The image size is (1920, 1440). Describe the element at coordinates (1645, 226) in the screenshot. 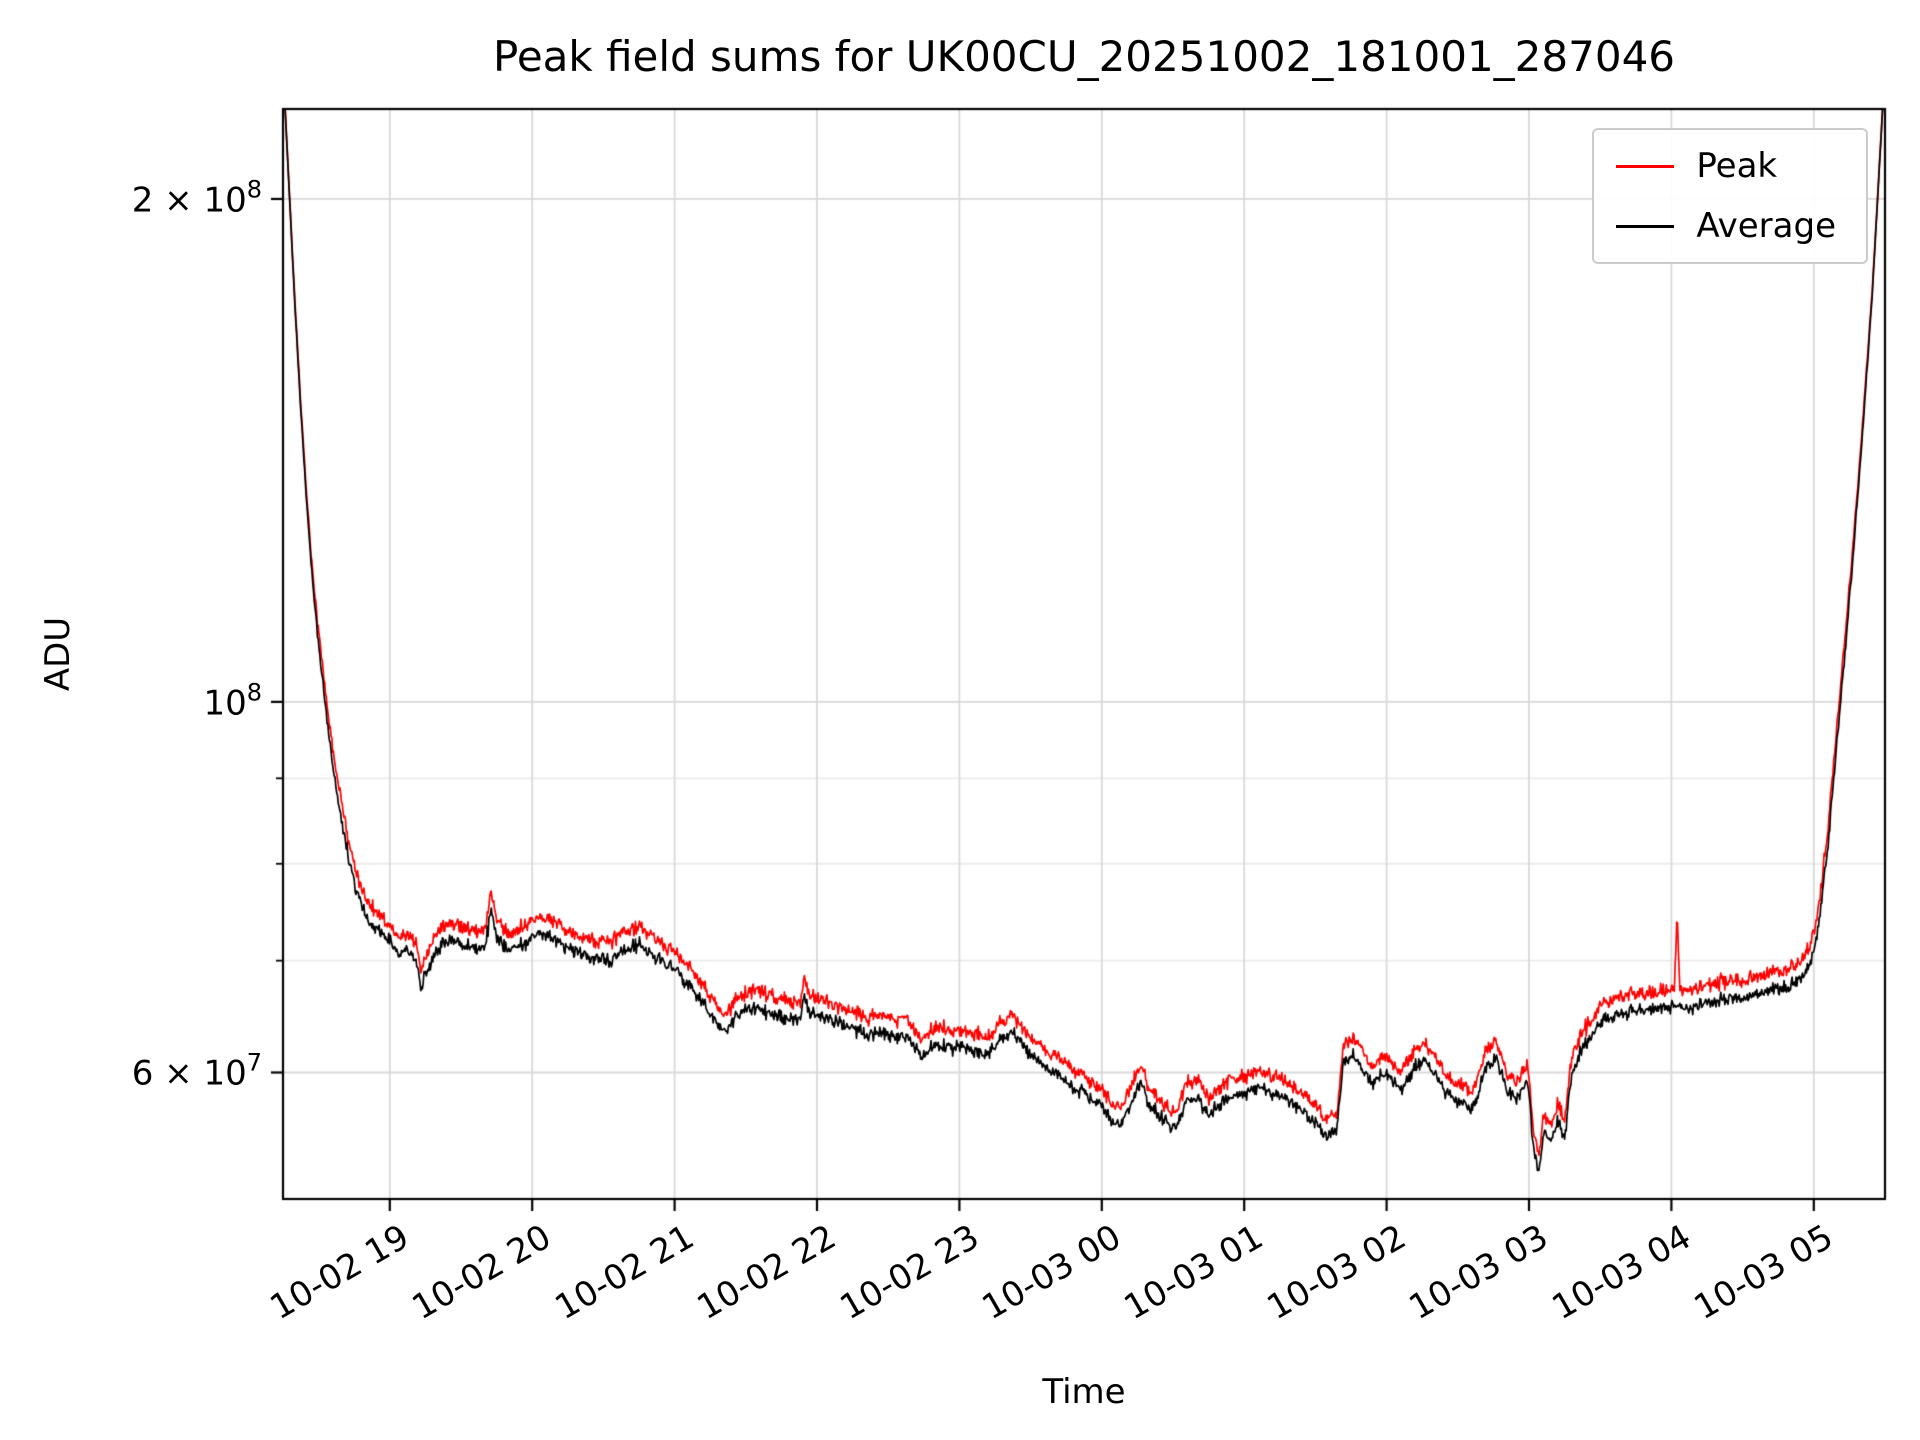

I see `legend-line-average` at that location.